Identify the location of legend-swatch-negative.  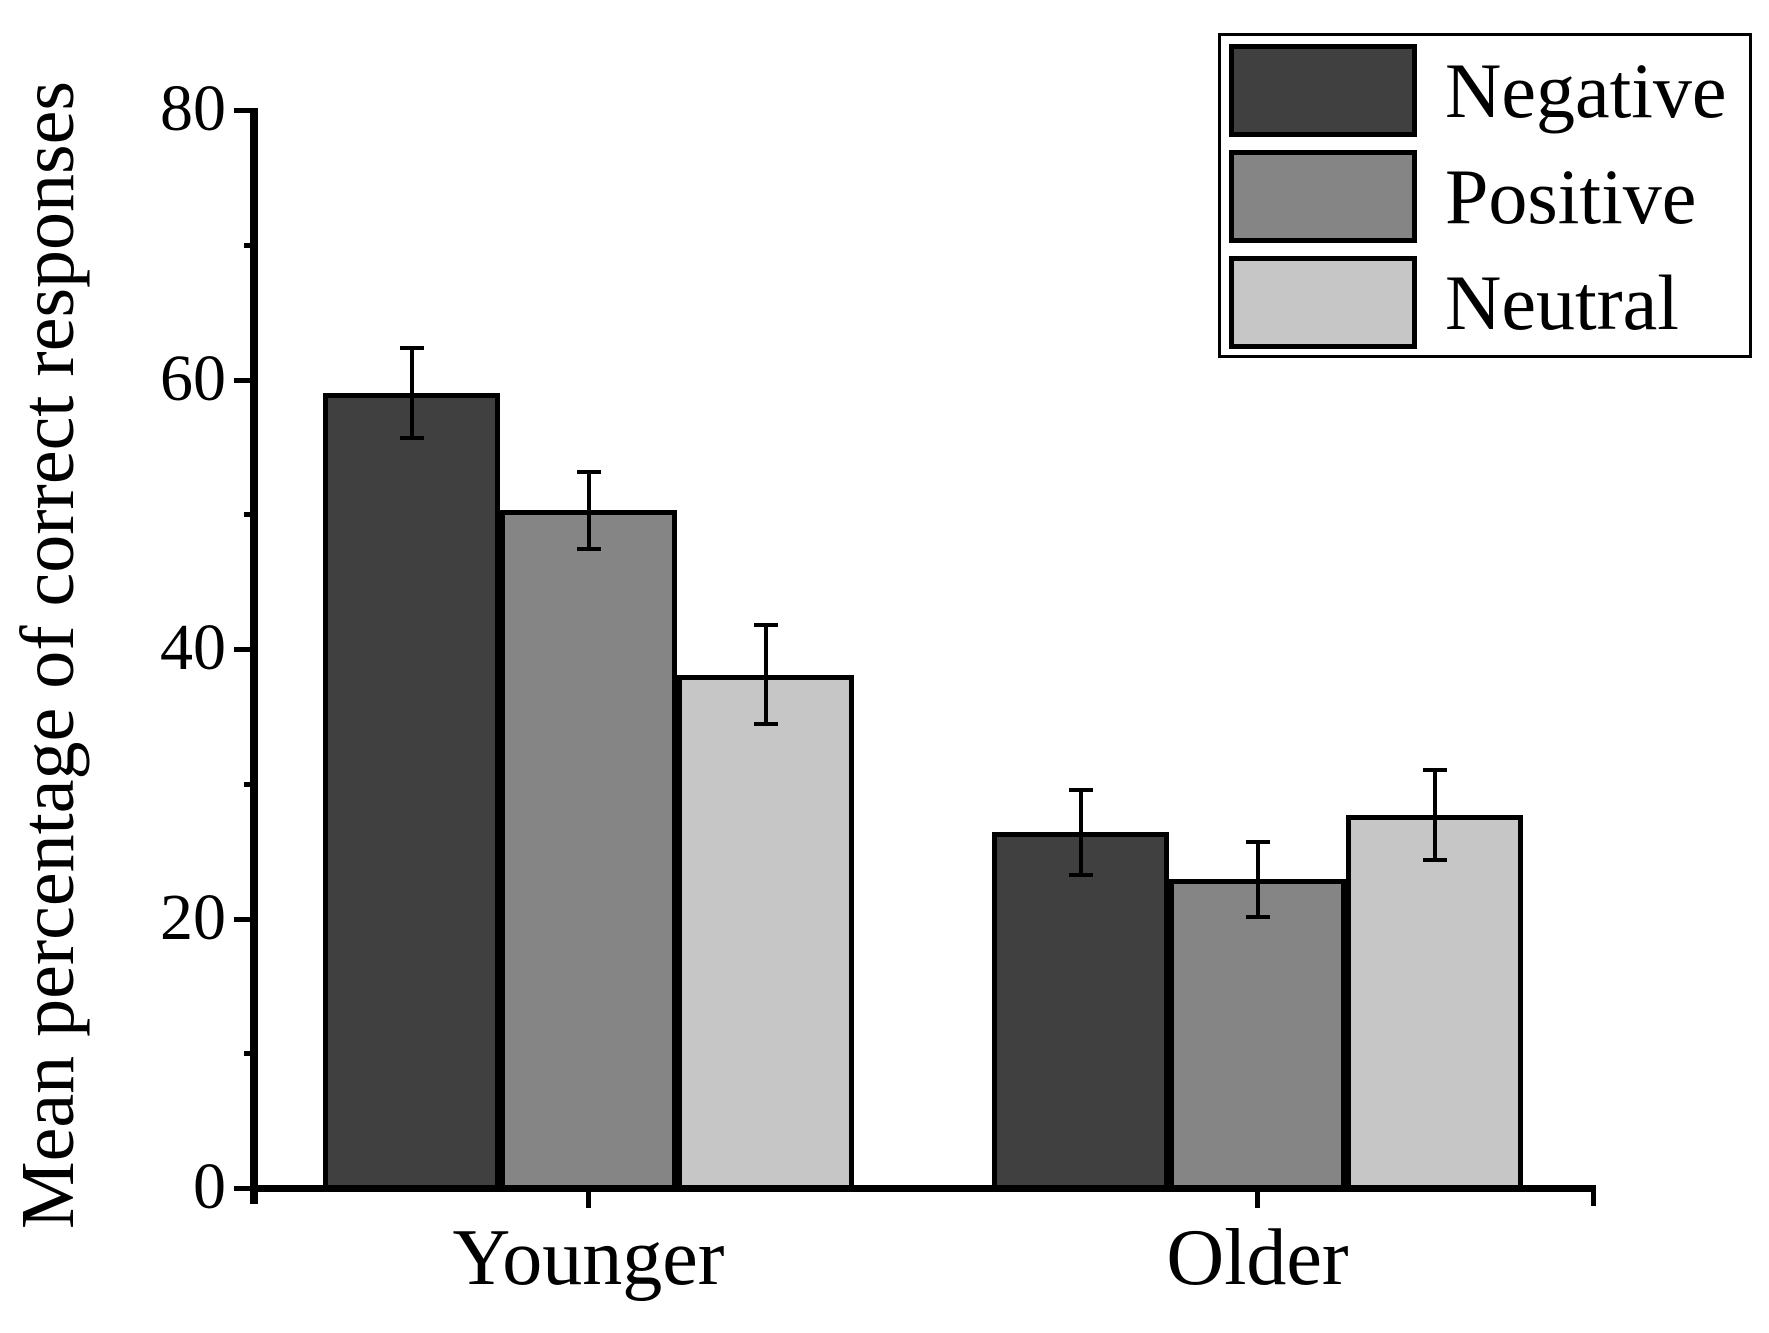
(1323, 90).